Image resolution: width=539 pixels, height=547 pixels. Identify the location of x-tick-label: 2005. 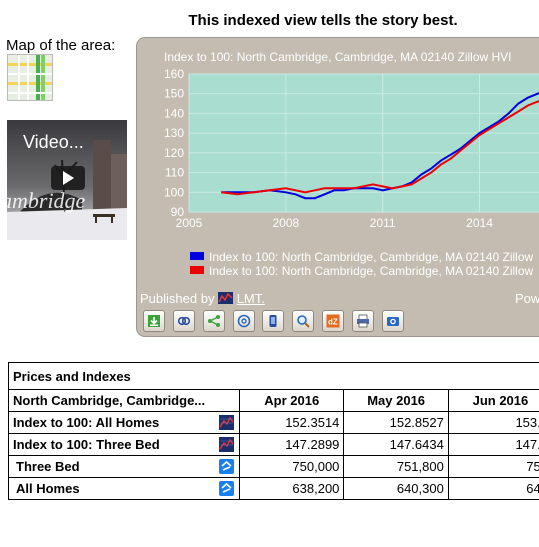
(189, 223).